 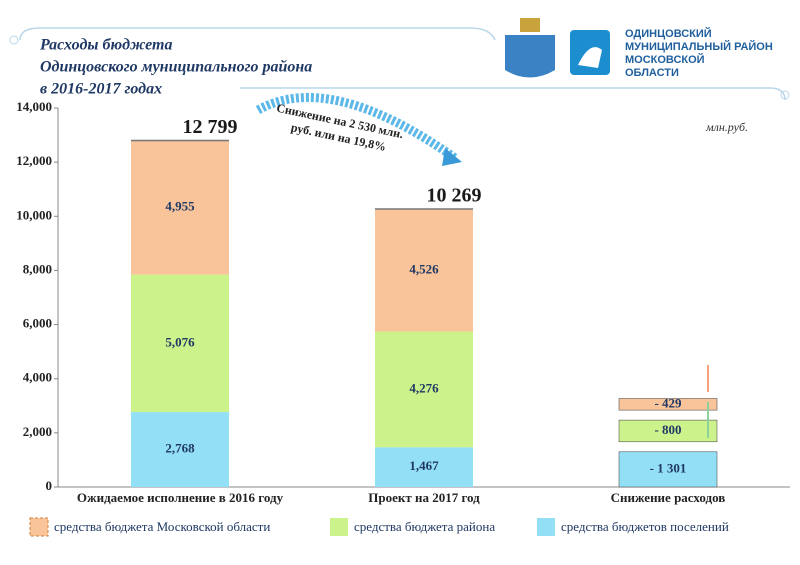 I want to click on y-tick-label: 4,000, so click(x=37, y=377).